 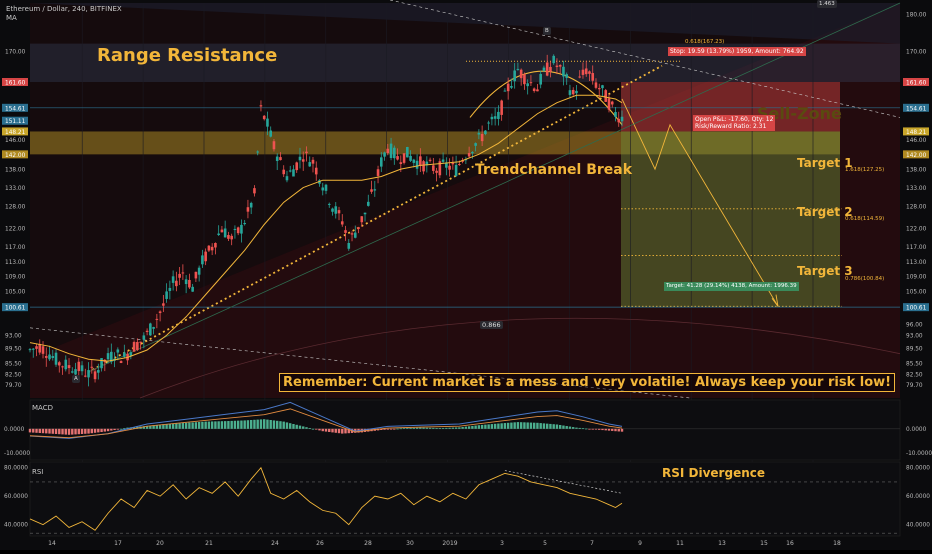 What do you see at coordinates (14, 430) in the screenshot?
I see `macd-tick-left: 0.0000` at bounding box center [14, 430].